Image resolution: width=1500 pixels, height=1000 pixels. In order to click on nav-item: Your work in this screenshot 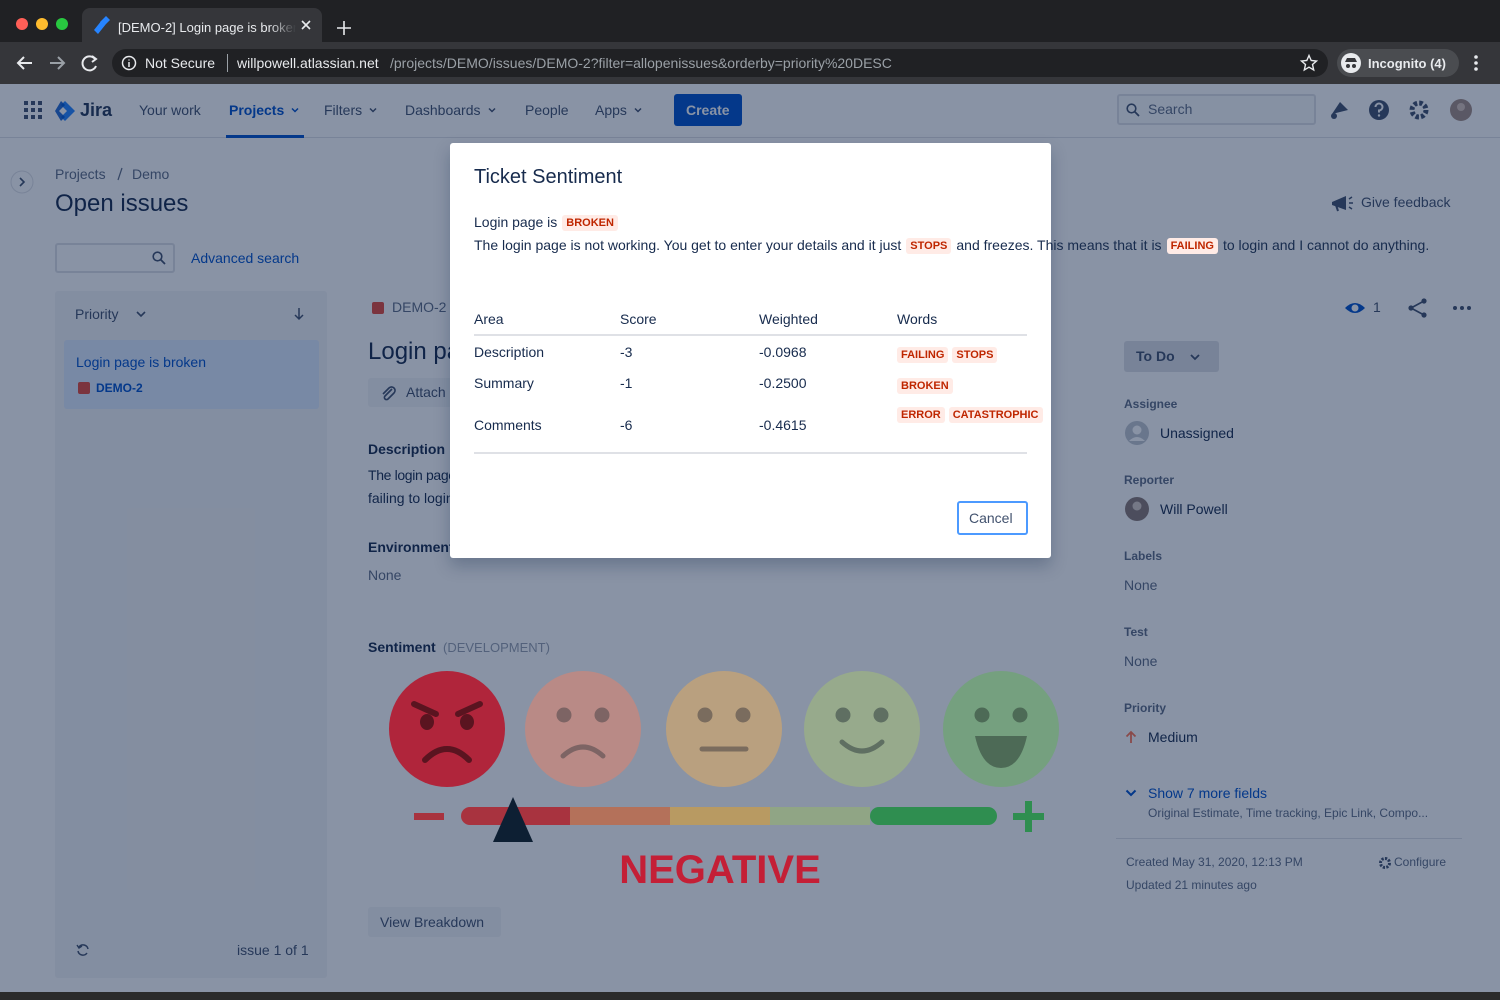, I will do `click(170, 110)`.